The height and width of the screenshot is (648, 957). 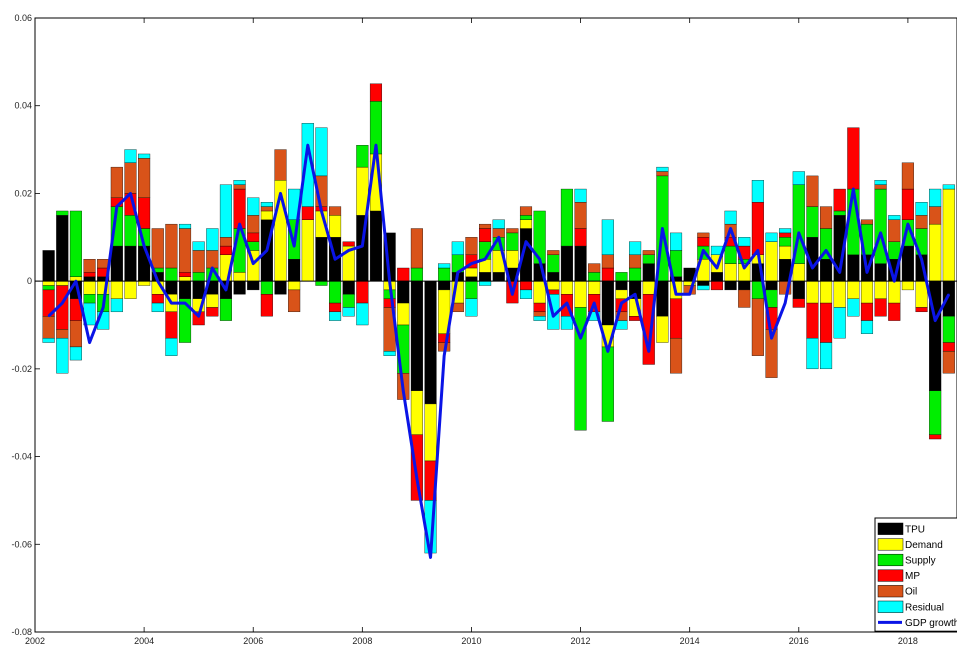 What do you see at coordinates (21, 632) in the screenshot?
I see `y-tick-label-0: -0.08` at bounding box center [21, 632].